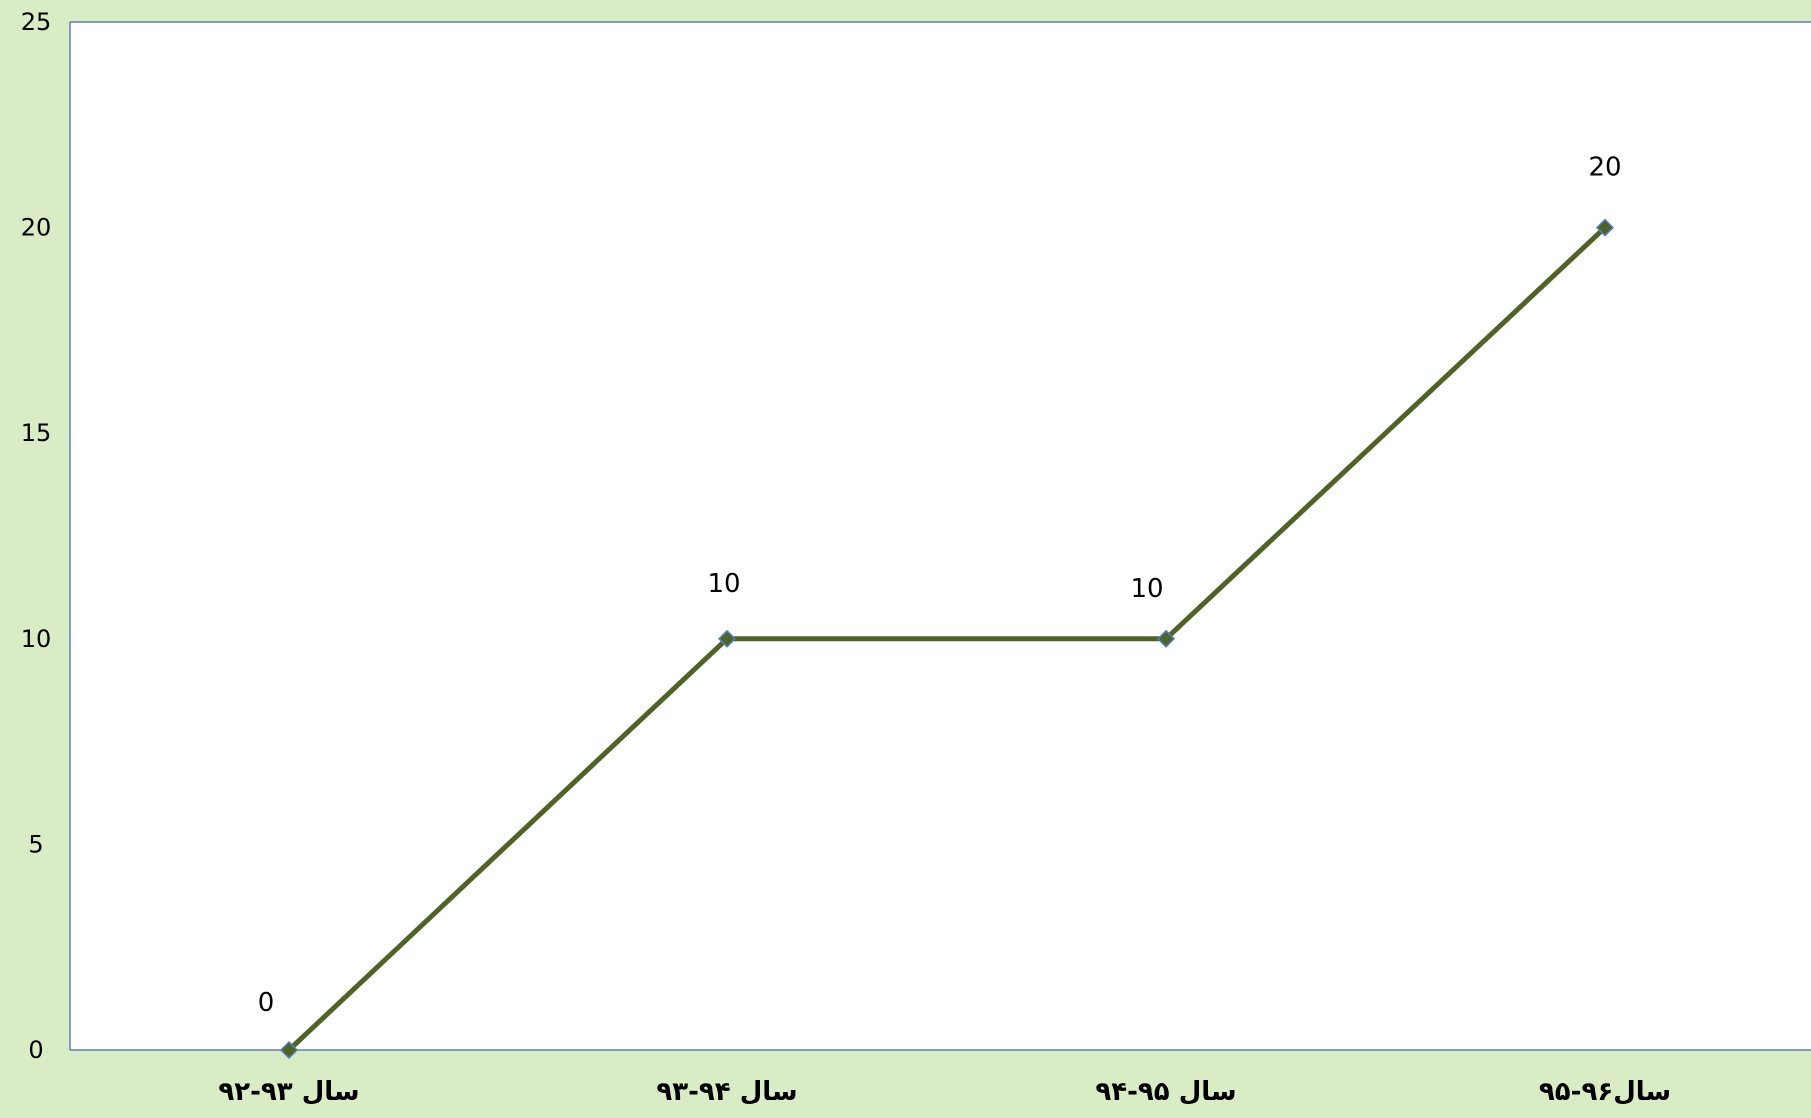 Image resolution: width=1811 pixels, height=1118 pixels. Describe the element at coordinates (288, 1092) in the screenshot. I see `x-tick-label: سال ۹۳-۹۲` at that location.